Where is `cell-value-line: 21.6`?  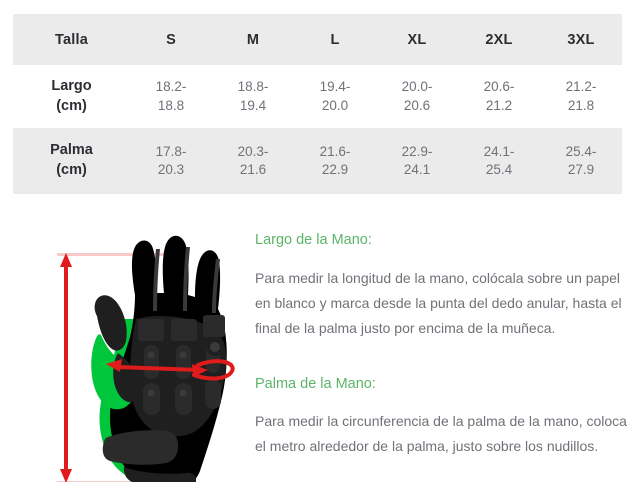 cell-value-line: 21.6 is located at coordinates (253, 169).